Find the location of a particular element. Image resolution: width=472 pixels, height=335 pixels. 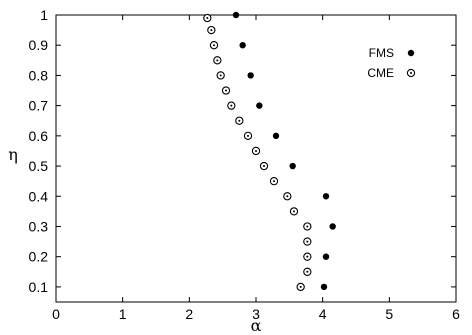

legend-label-cme: CME is located at coordinates (380, 73).